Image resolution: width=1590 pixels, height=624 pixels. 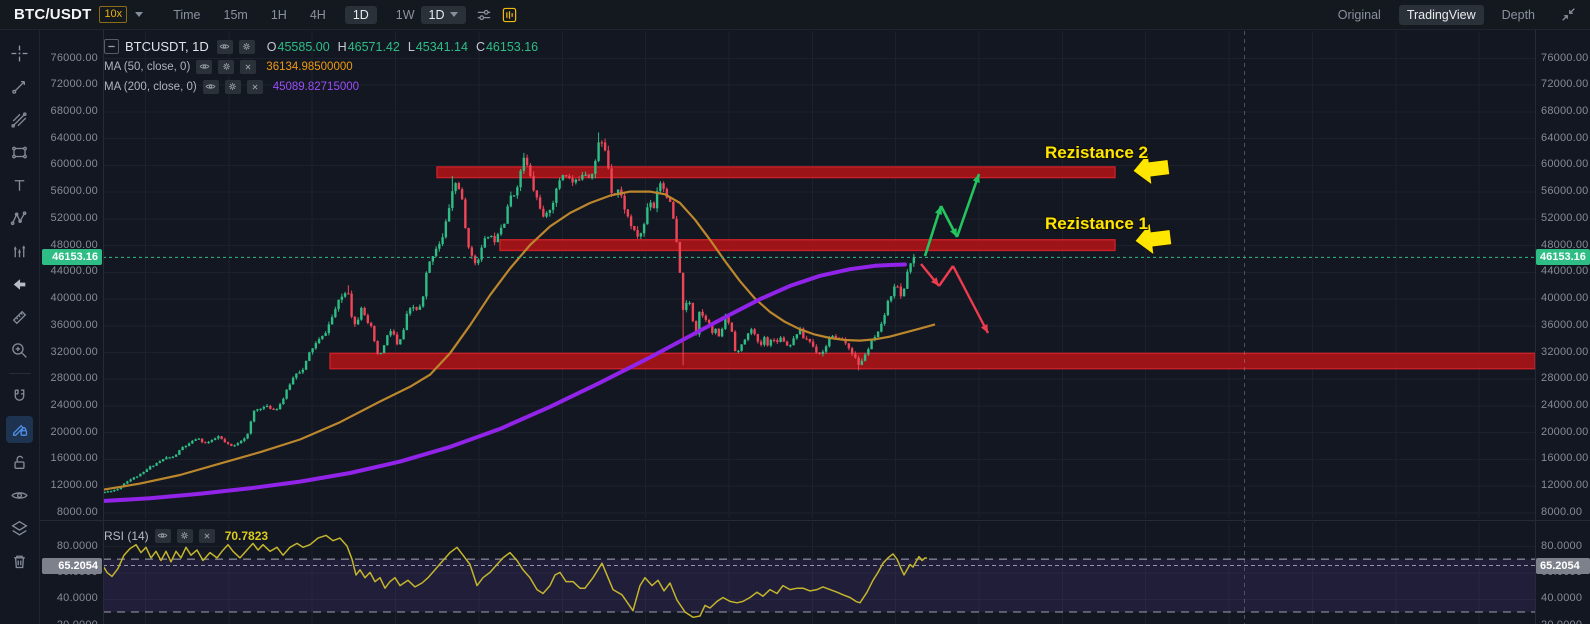 What do you see at coordinates (19, 218) in the screenshot?
I see `xabcd-pattern-tool-icon` at bounding box center [19, 218].